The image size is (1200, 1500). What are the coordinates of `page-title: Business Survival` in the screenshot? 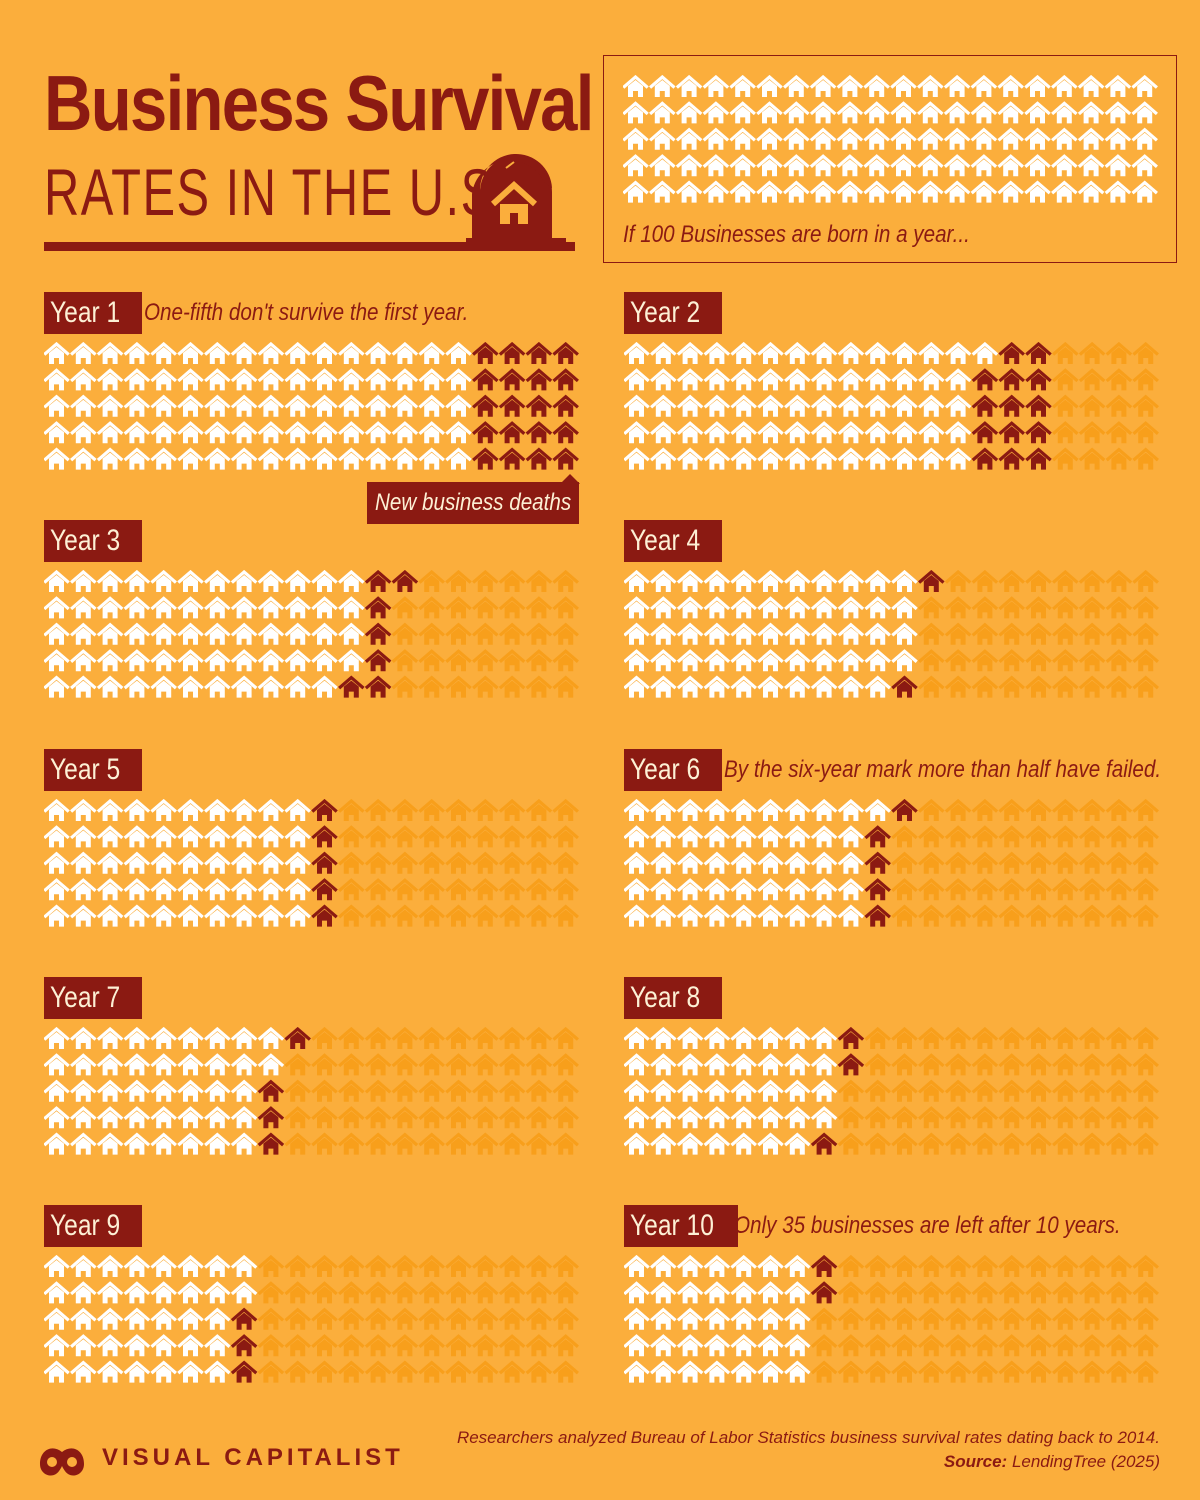 It's located at (319, 103).